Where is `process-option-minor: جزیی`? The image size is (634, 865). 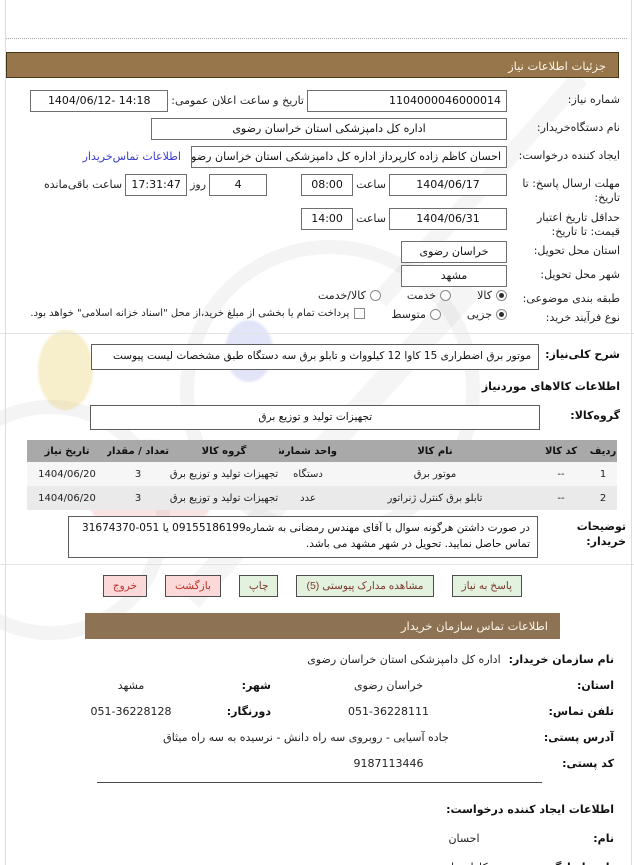
process-option-minor: جزیی is located at coordinates (487, 314).